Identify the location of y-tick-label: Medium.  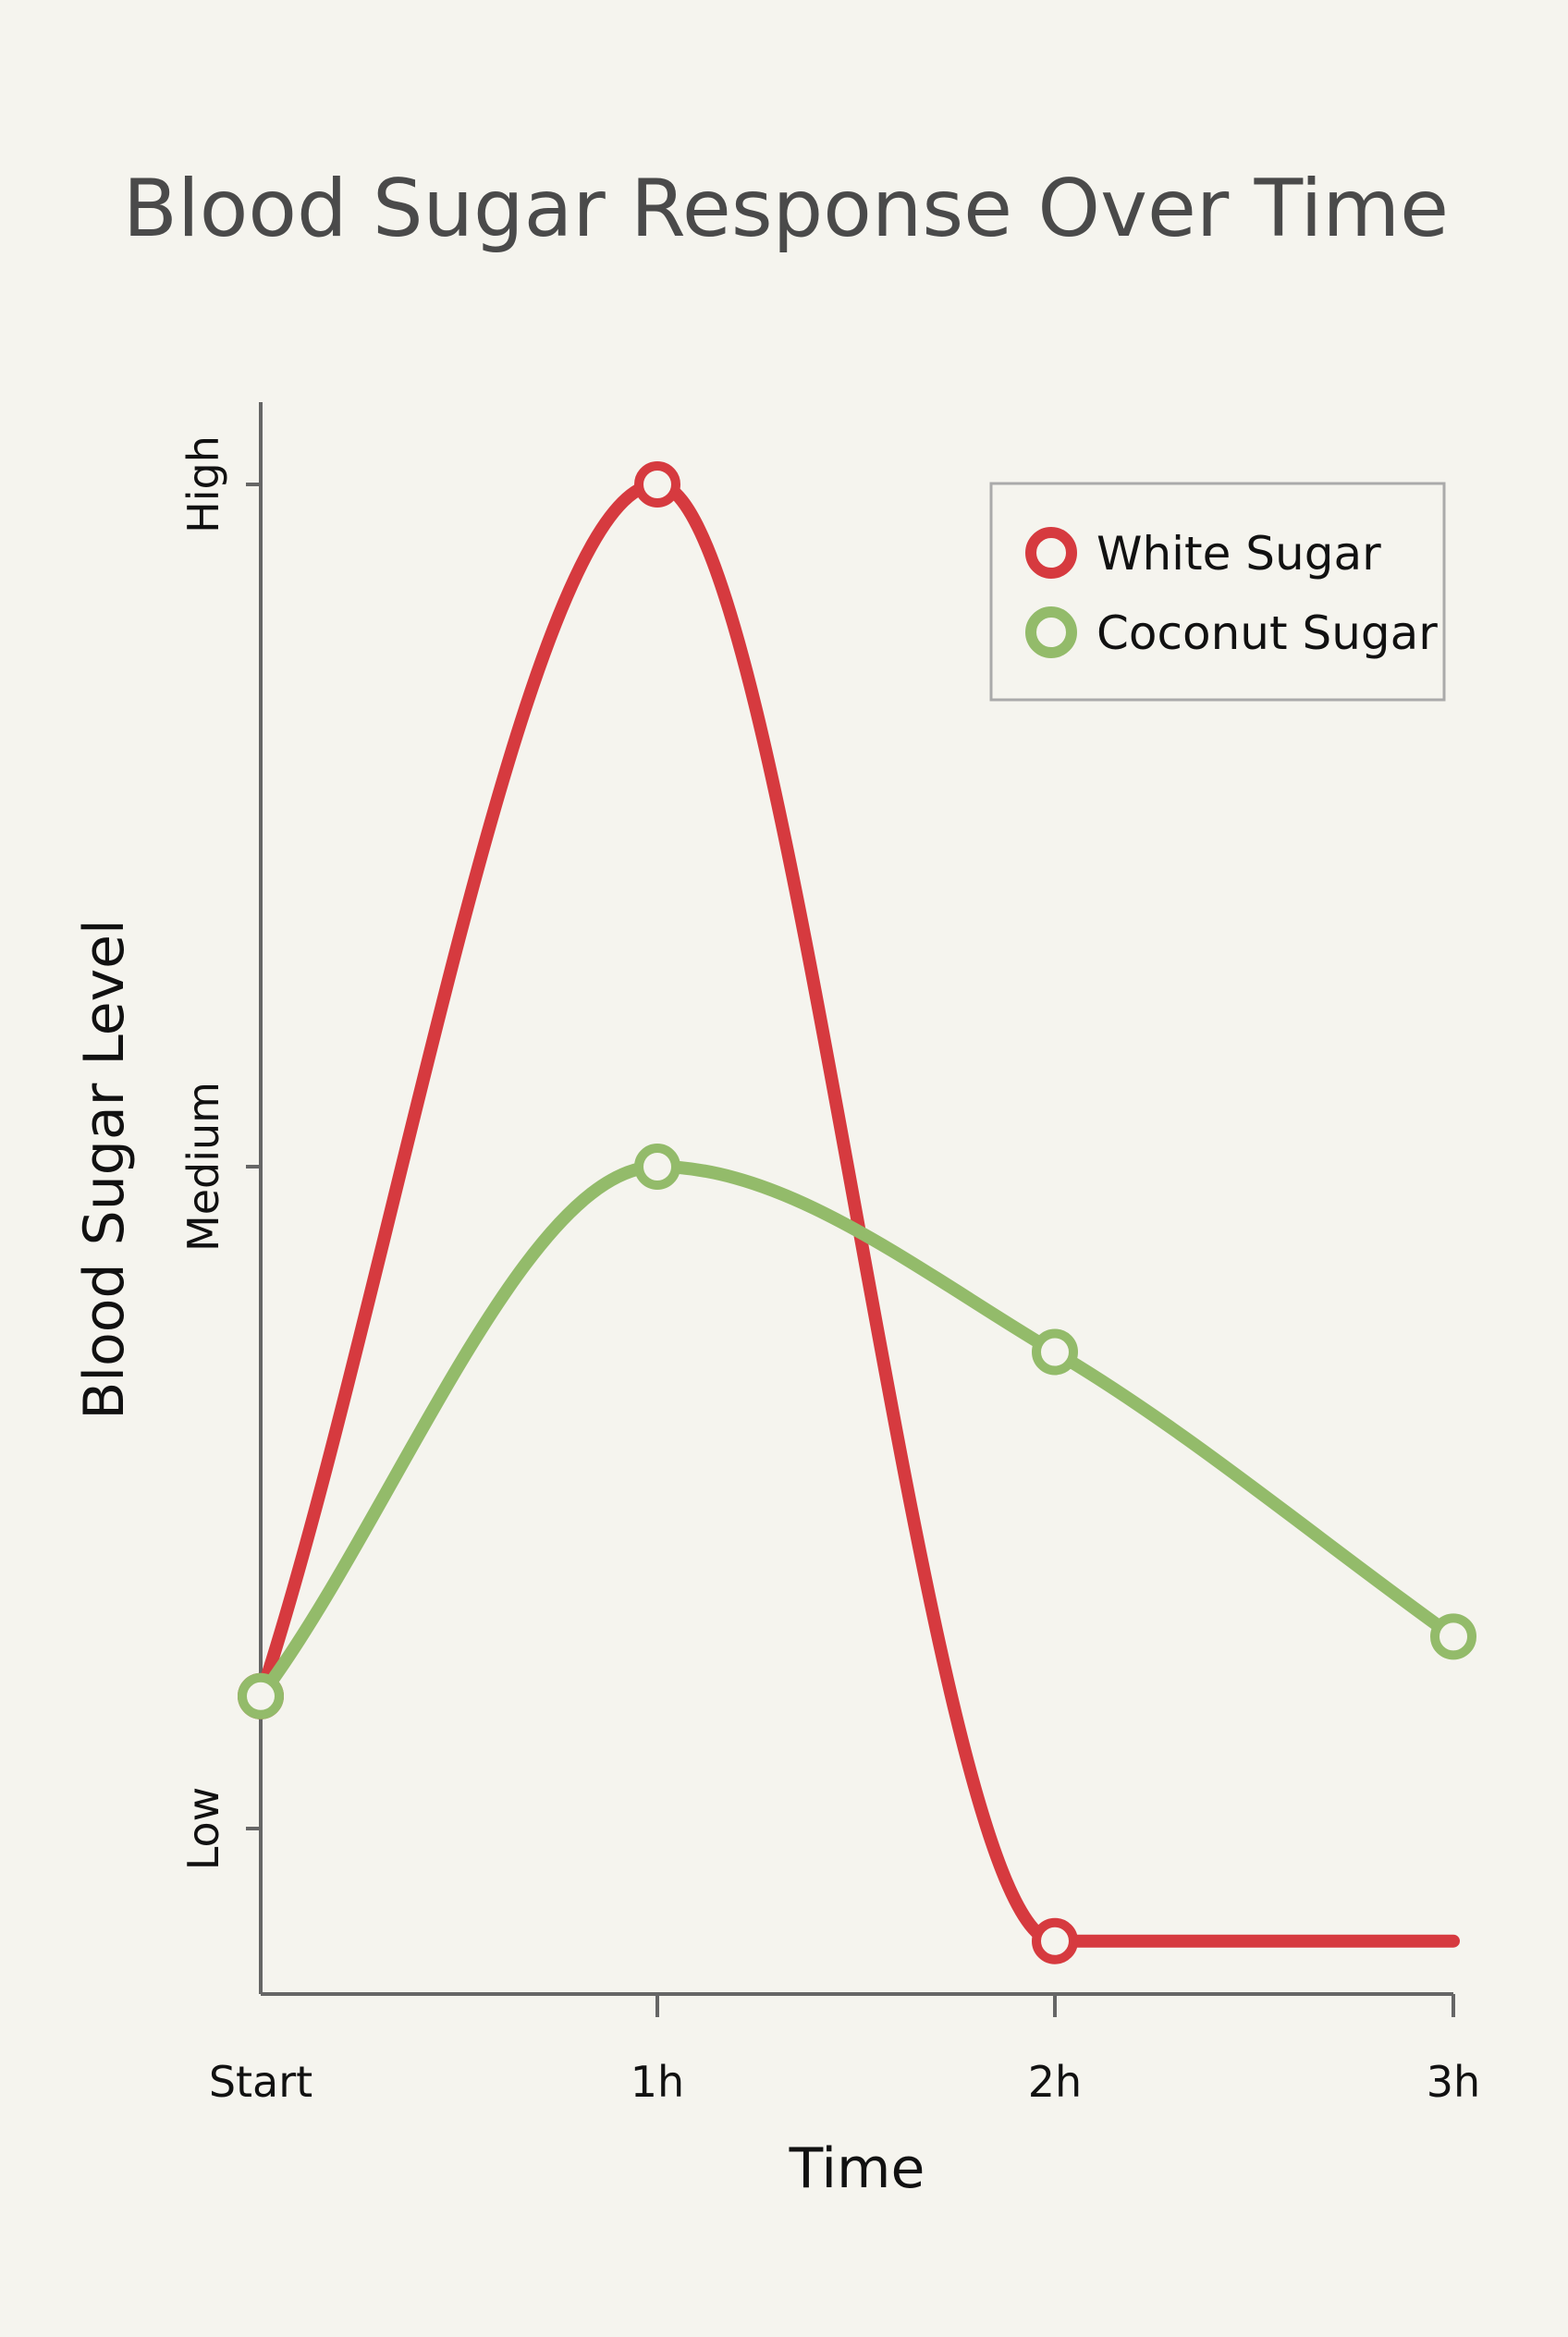
(203, 1167).